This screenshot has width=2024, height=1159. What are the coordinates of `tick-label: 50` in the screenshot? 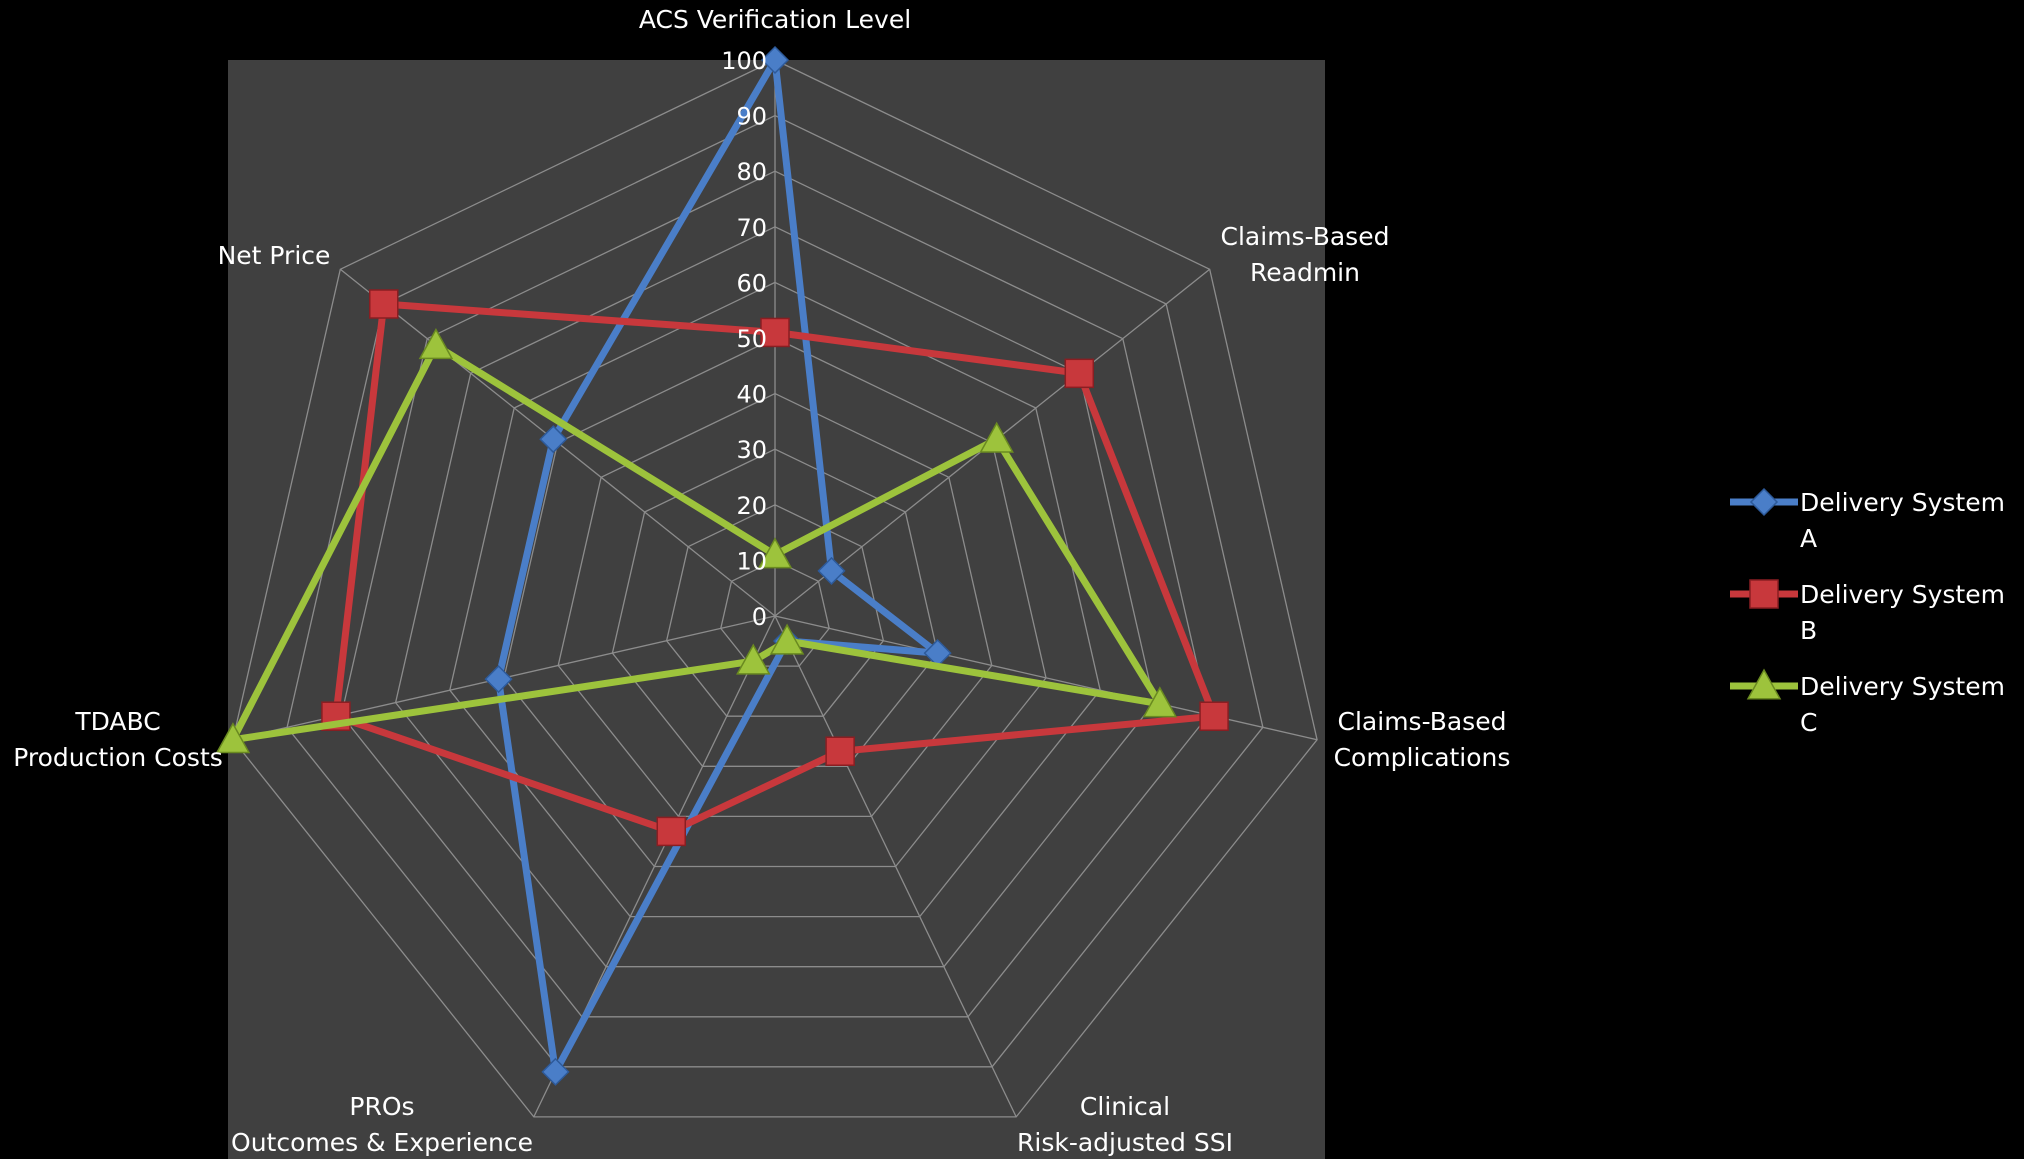 It's located at (751, 339).